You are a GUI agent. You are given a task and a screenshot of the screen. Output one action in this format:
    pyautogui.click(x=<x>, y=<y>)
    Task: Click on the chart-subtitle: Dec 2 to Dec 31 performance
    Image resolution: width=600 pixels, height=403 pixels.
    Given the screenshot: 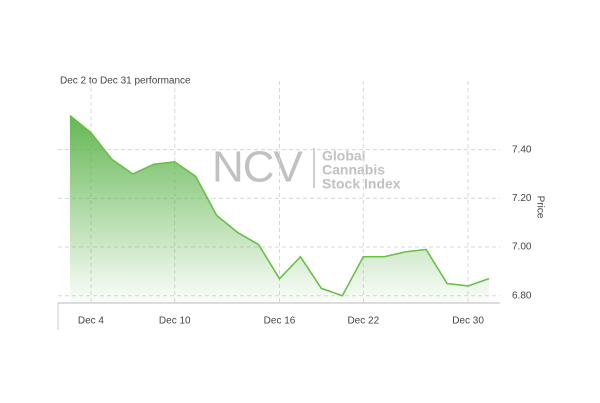 What is the action you would take?
    pyautogui.click(x=125, y=81)
    